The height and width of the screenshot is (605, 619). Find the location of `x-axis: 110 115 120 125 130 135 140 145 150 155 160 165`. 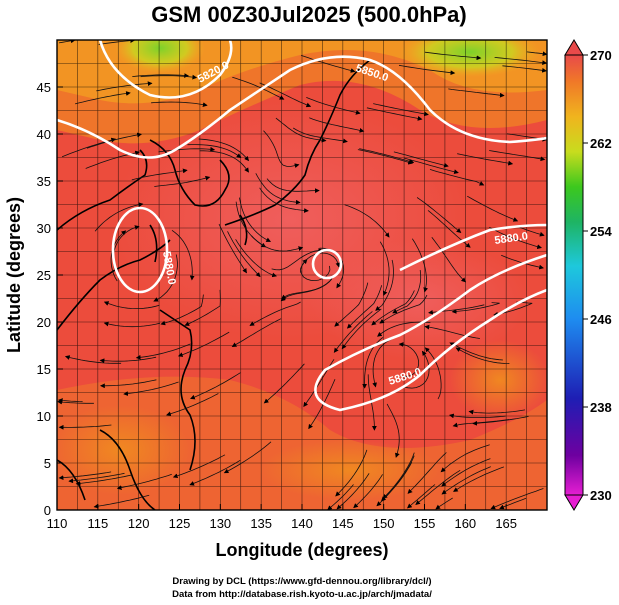

x-axis: 110 115 120 125 130 135 140 145 150 155 160 165 is located at coordinates (282, 517).